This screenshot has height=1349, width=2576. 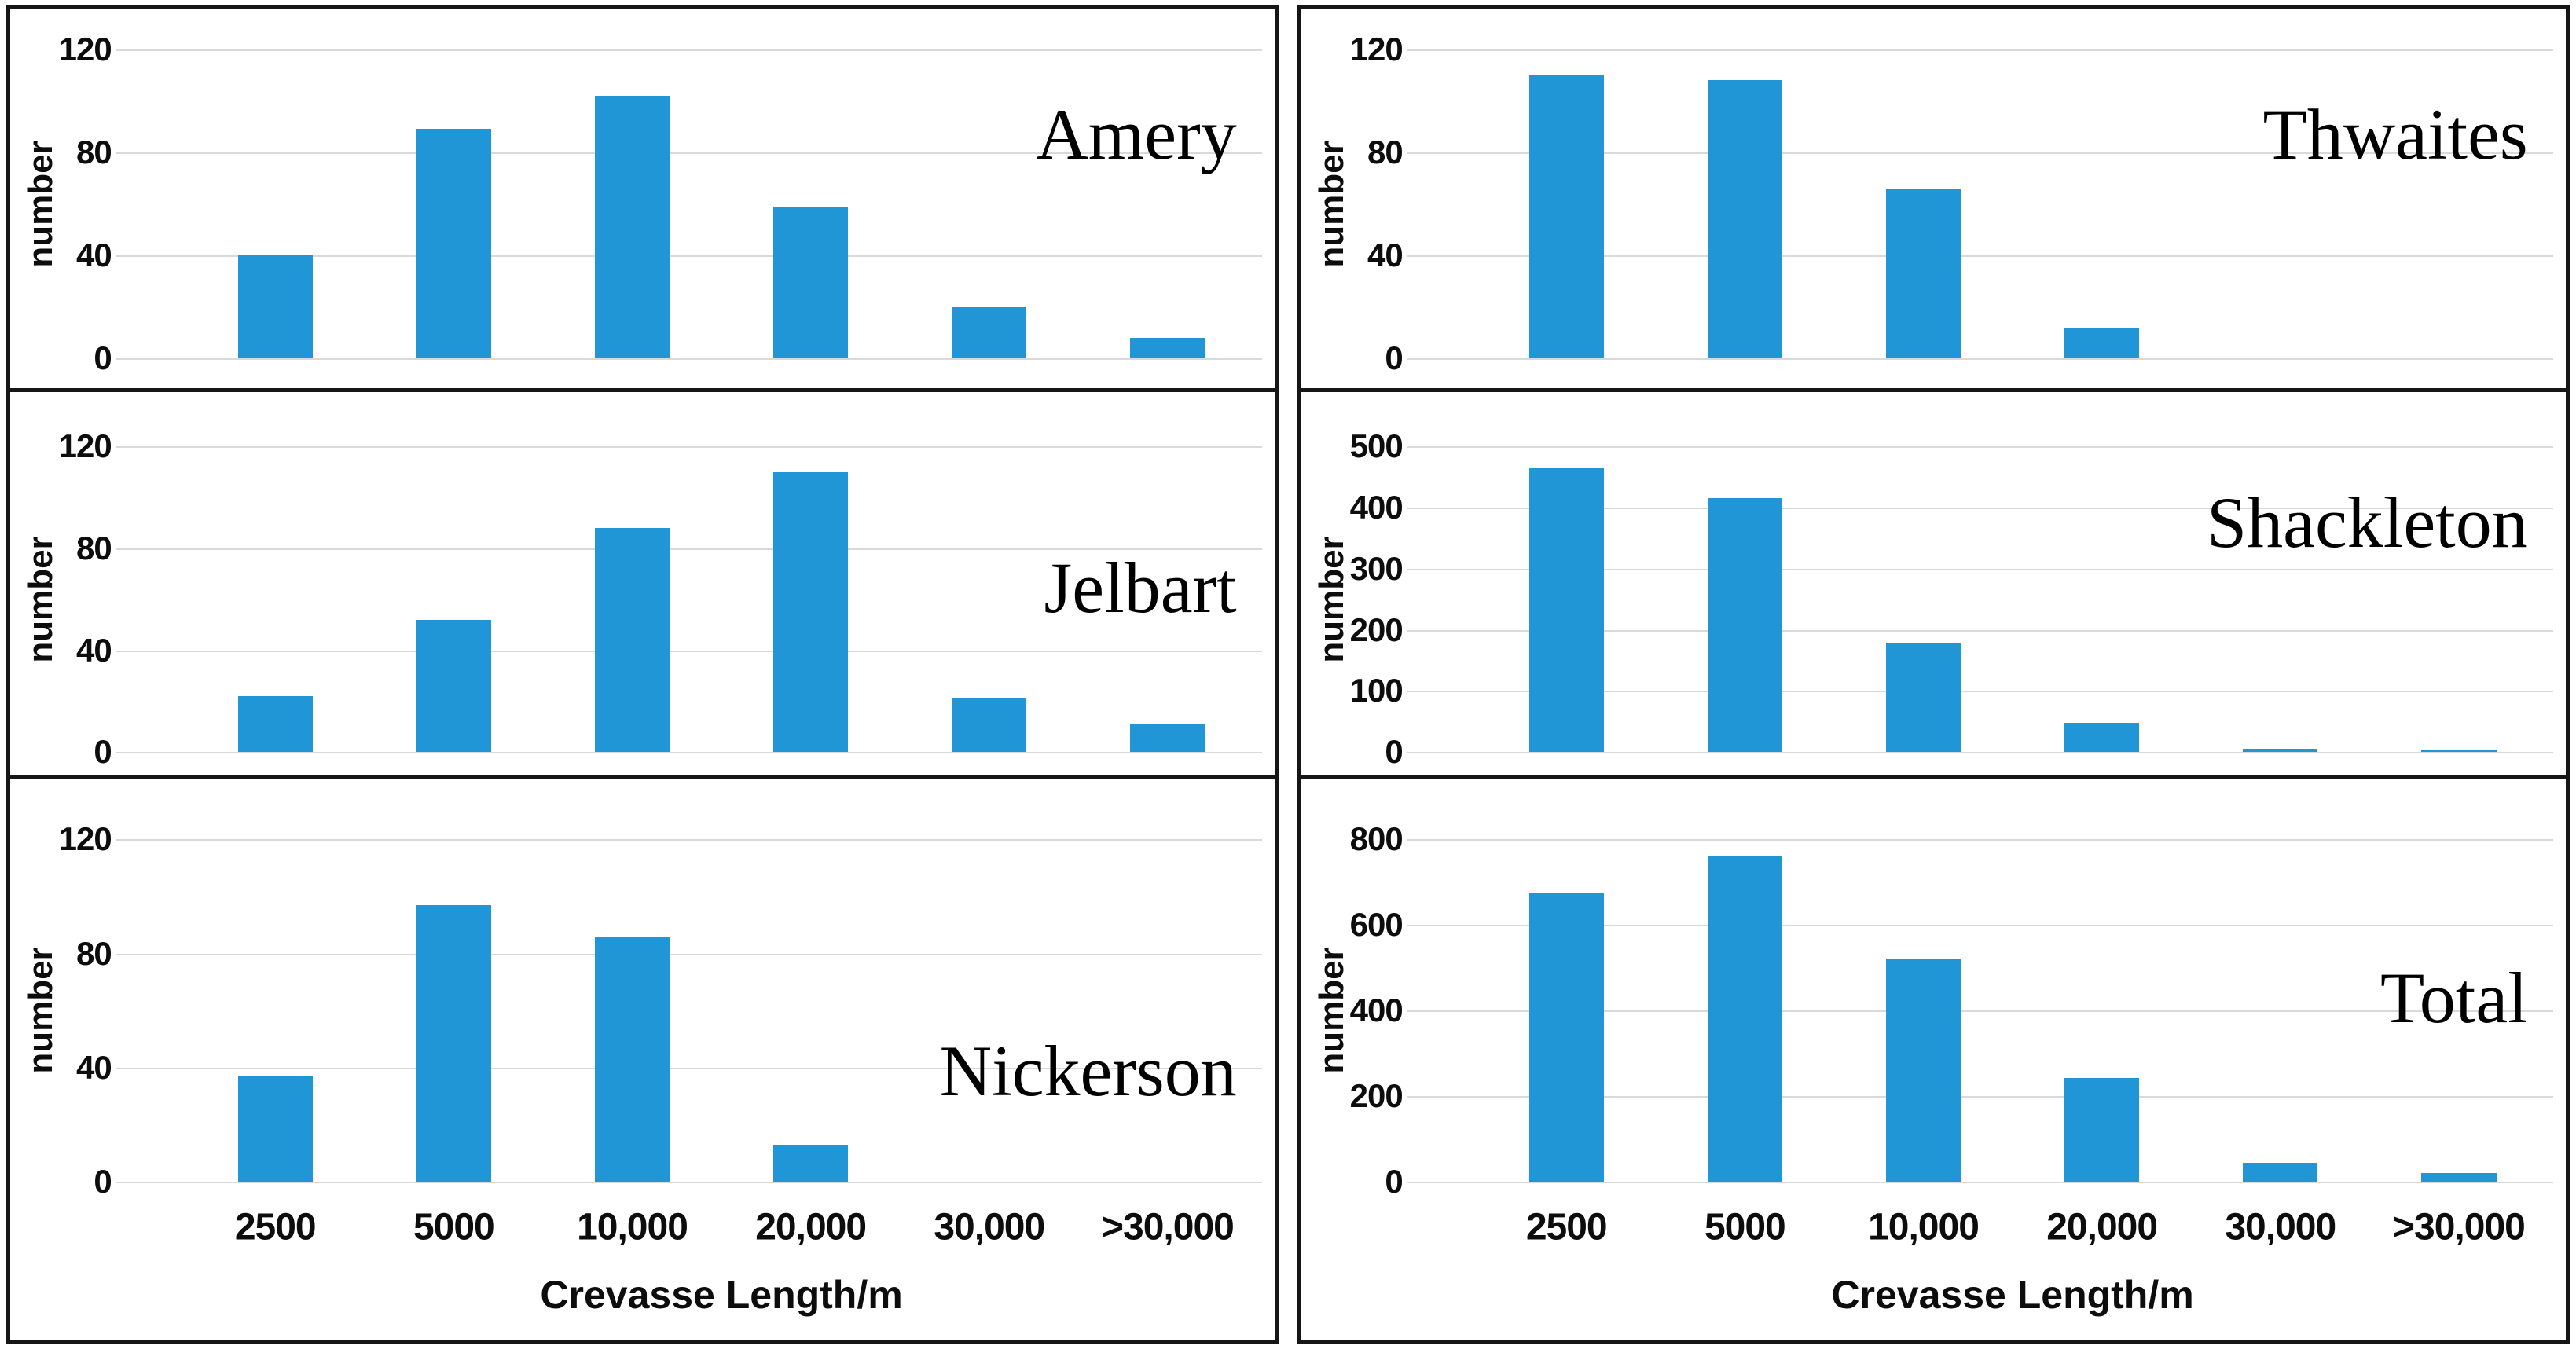 I want to click on chart-panel-thwaites: 0 40 80 120 number Thwaites, so click(x=1933, y=200).